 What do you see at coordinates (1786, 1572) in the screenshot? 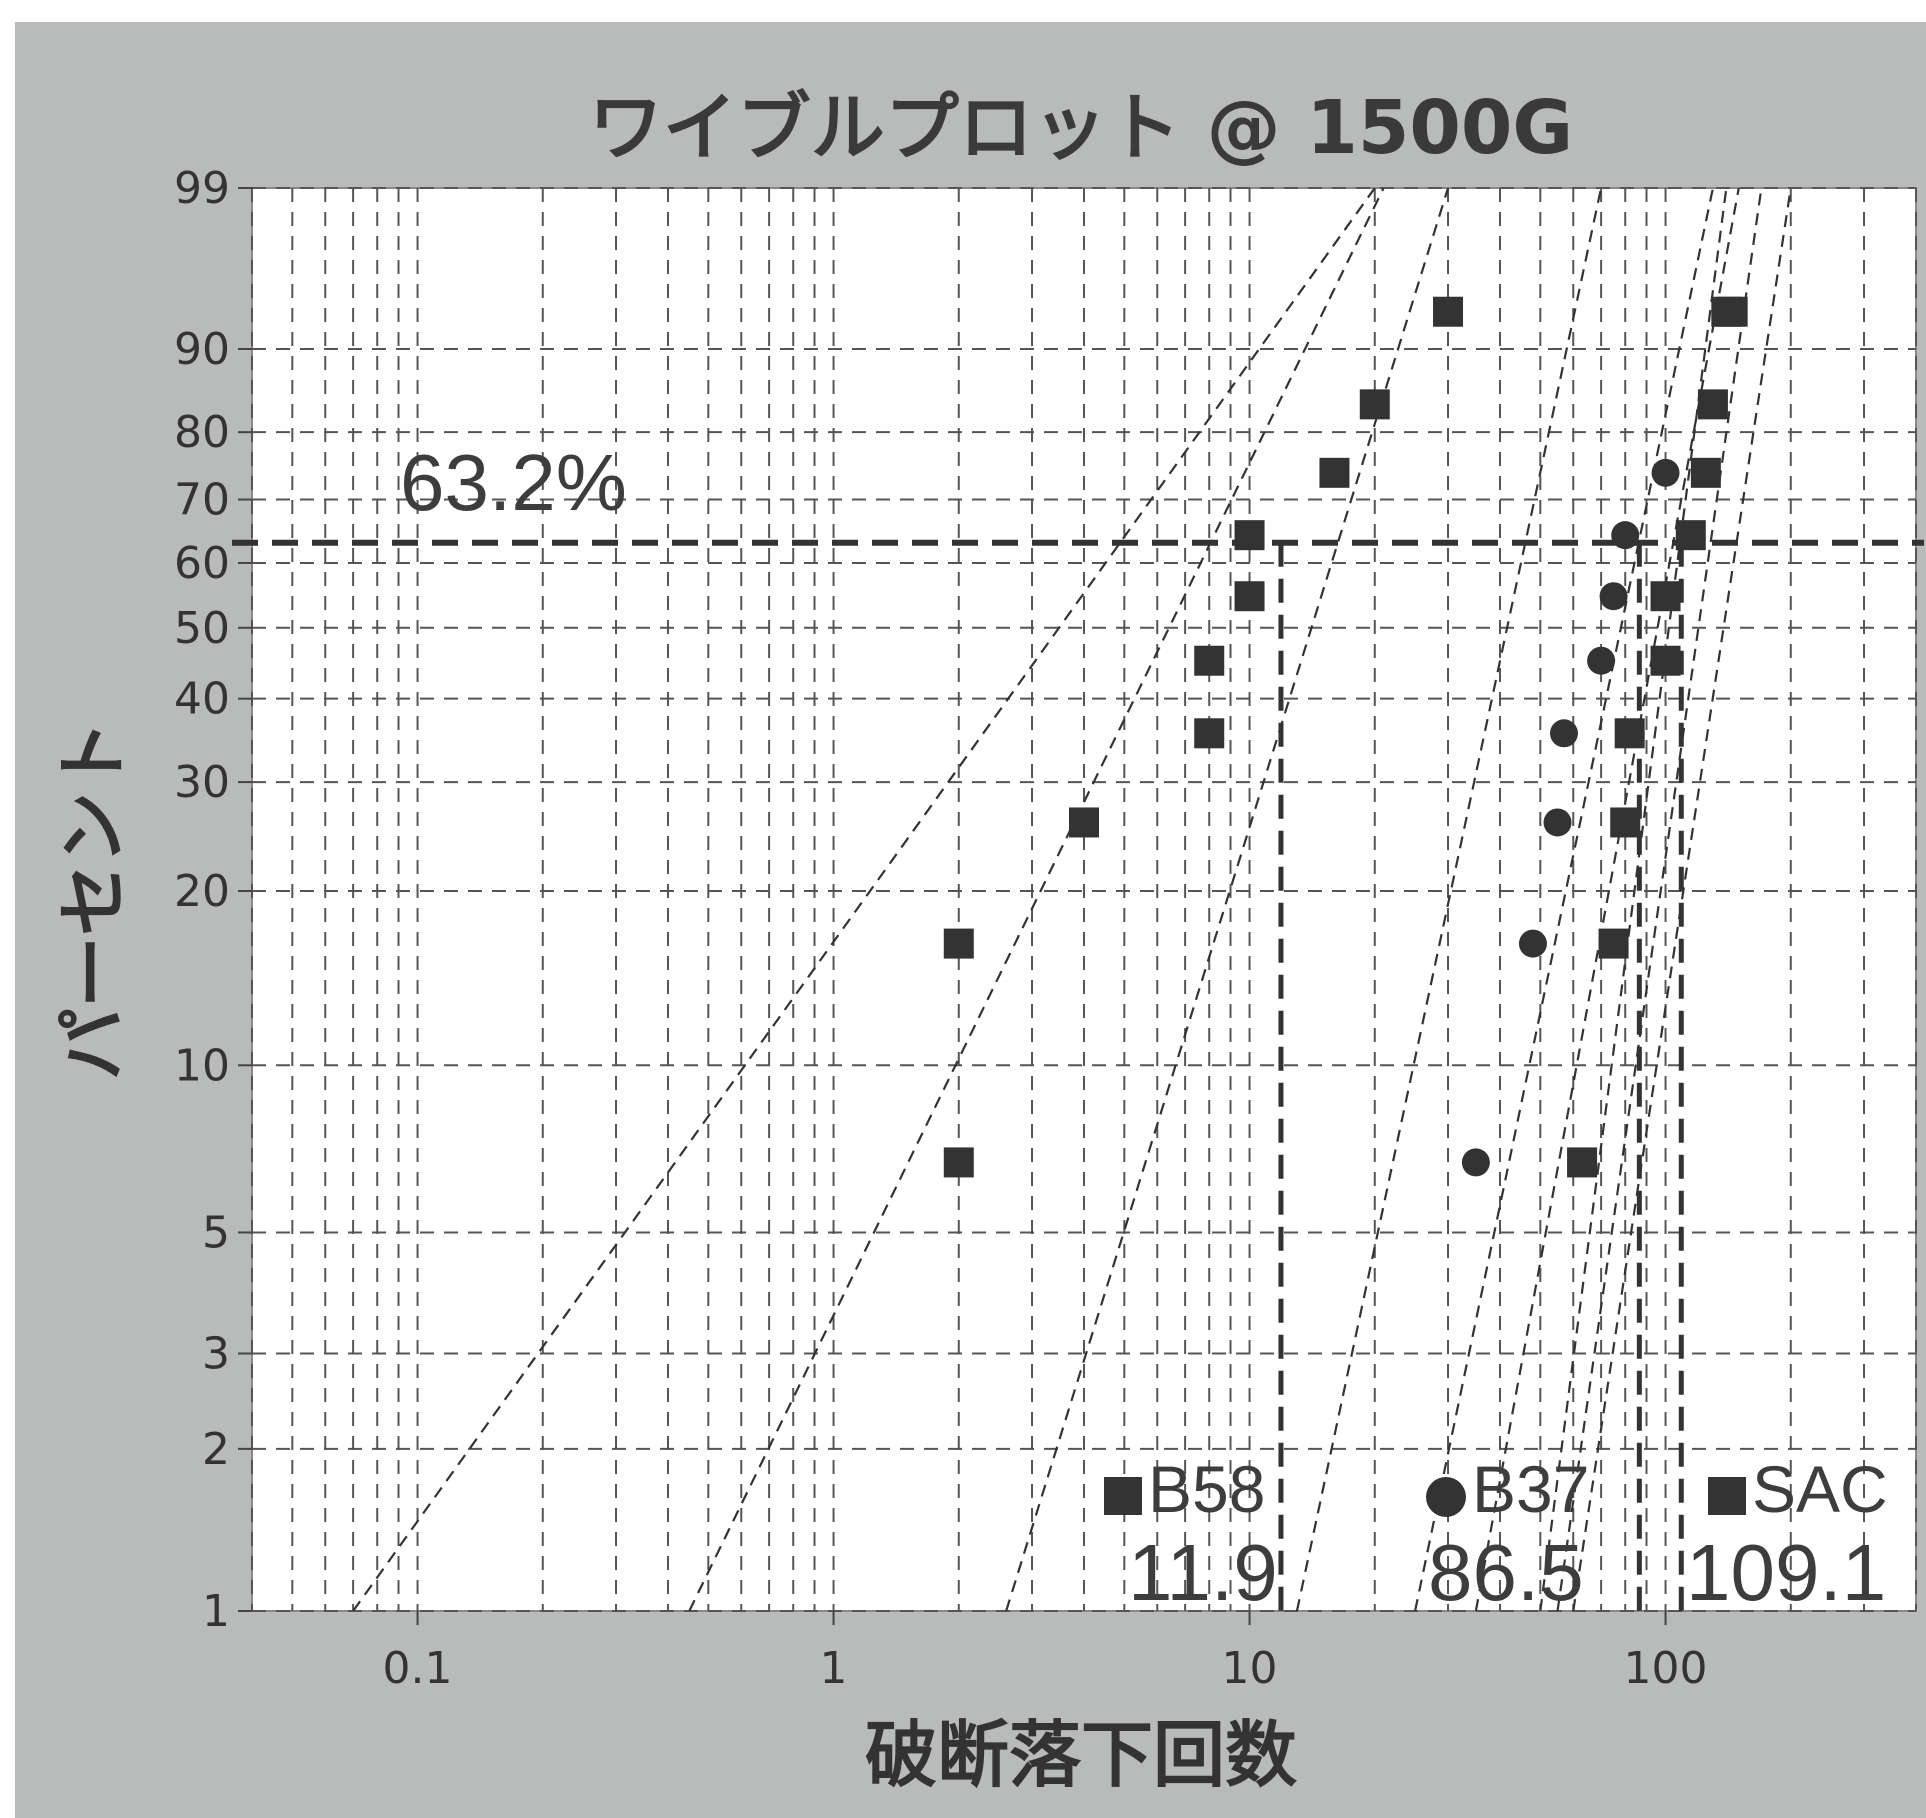
I see `eta-value-sac: 109.1` at bounding box center [1786, 1572].